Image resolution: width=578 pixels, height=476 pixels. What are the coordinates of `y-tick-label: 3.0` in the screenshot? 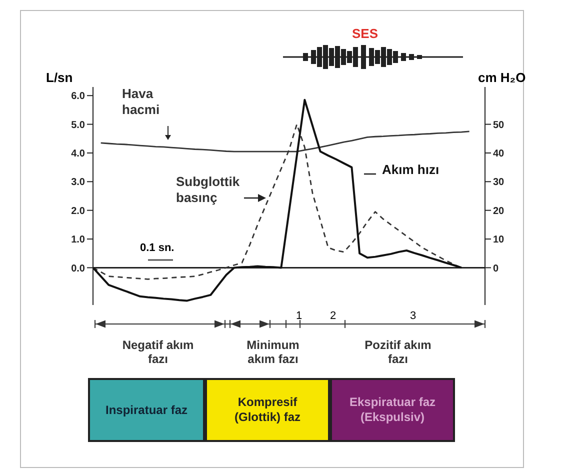 It's located at (78, 182).